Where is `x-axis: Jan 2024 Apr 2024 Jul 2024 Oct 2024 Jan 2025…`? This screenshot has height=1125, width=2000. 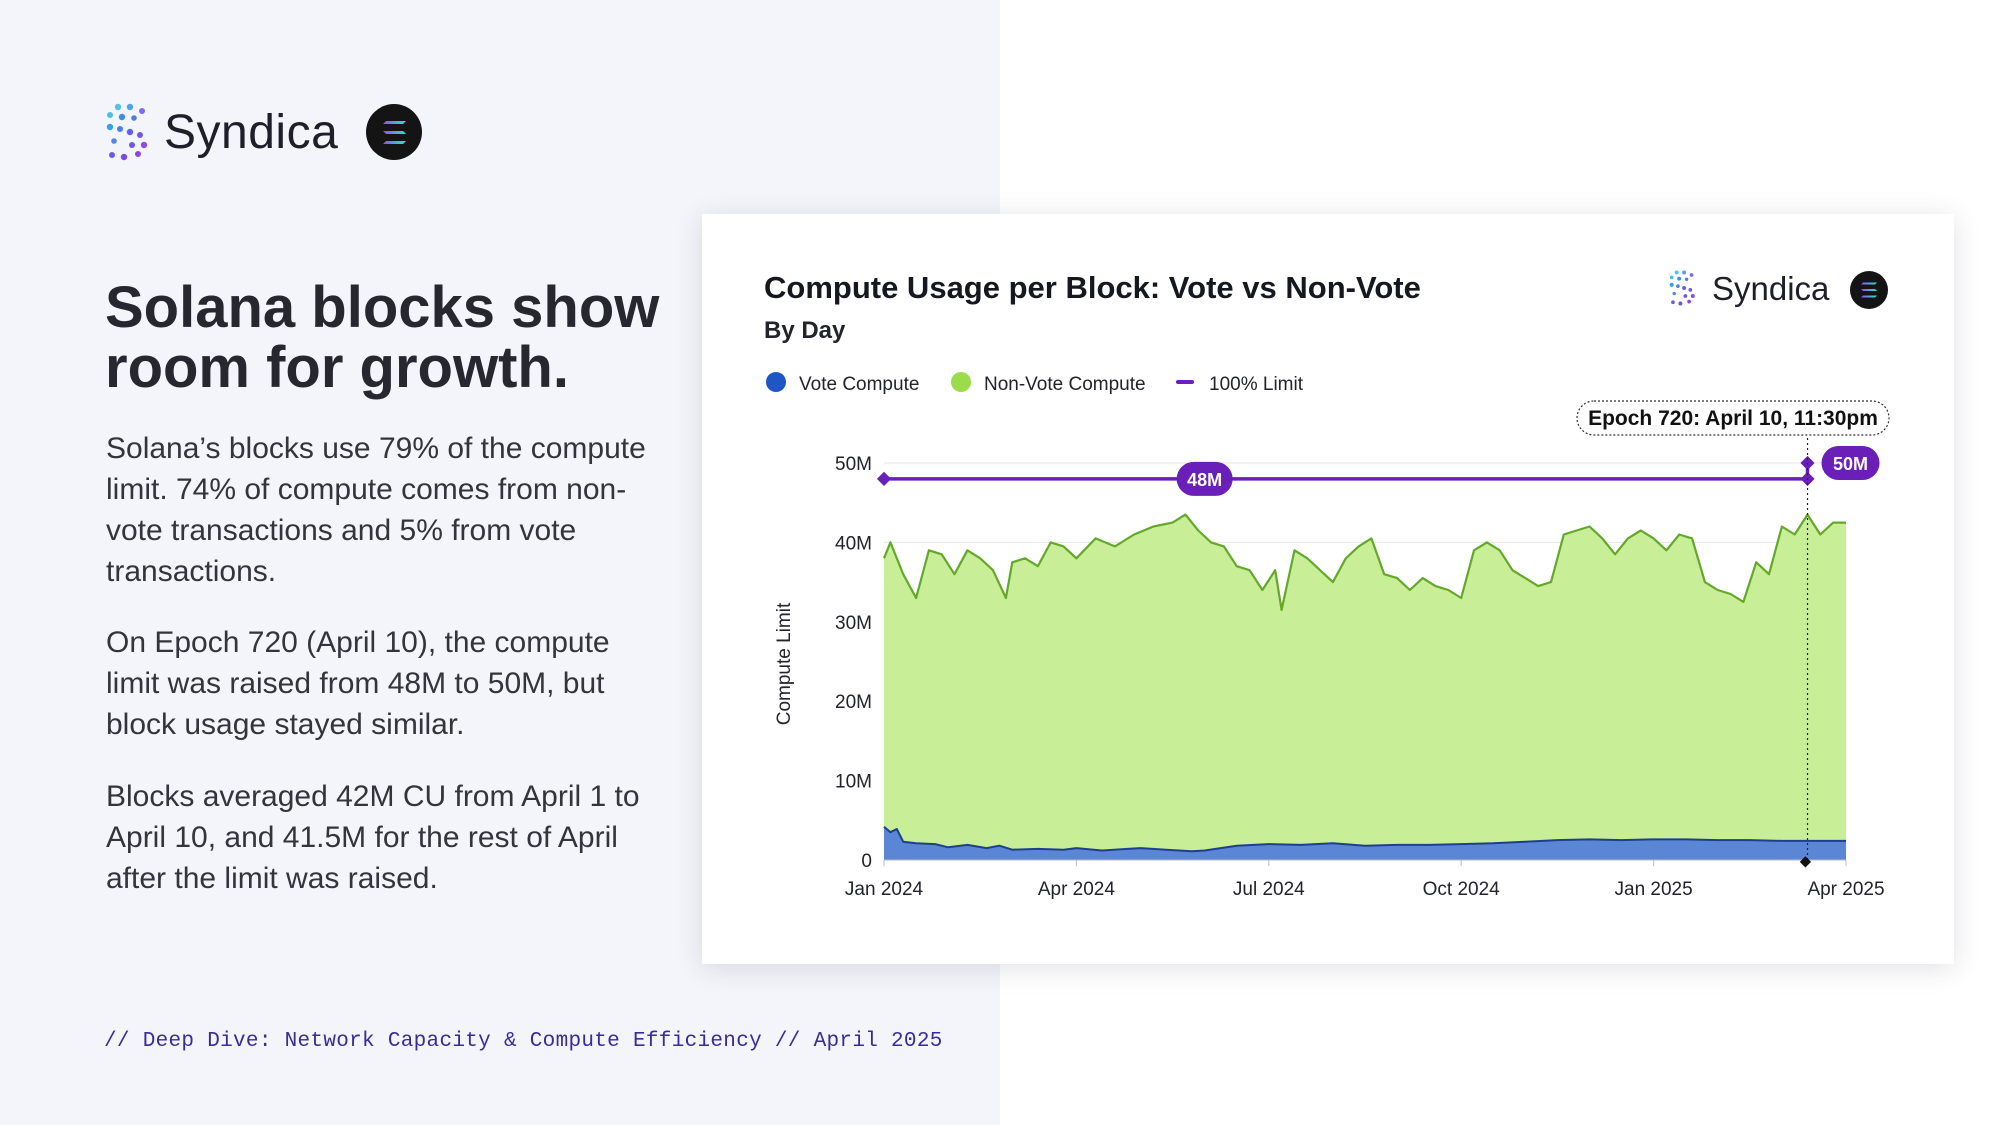 x-axis: Jan 2024 Apr 2024 Jul 2024 Oct 2024 Jan 2025… is located at coordinates (1365, 879).